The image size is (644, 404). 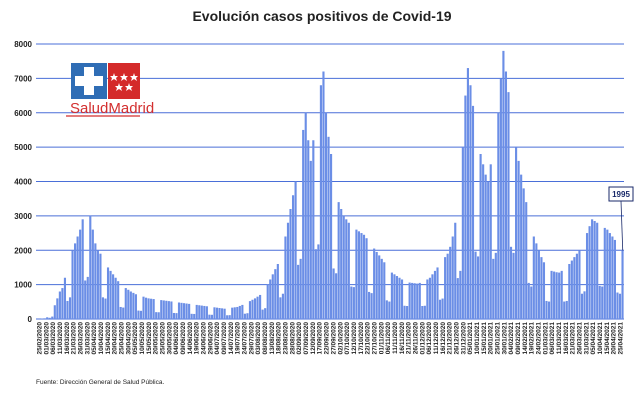 What do you see at coordinates (183, 338) in the screenshot?
I see `x-tick-label: 09/06/2020` at bounding box center [183, 338].